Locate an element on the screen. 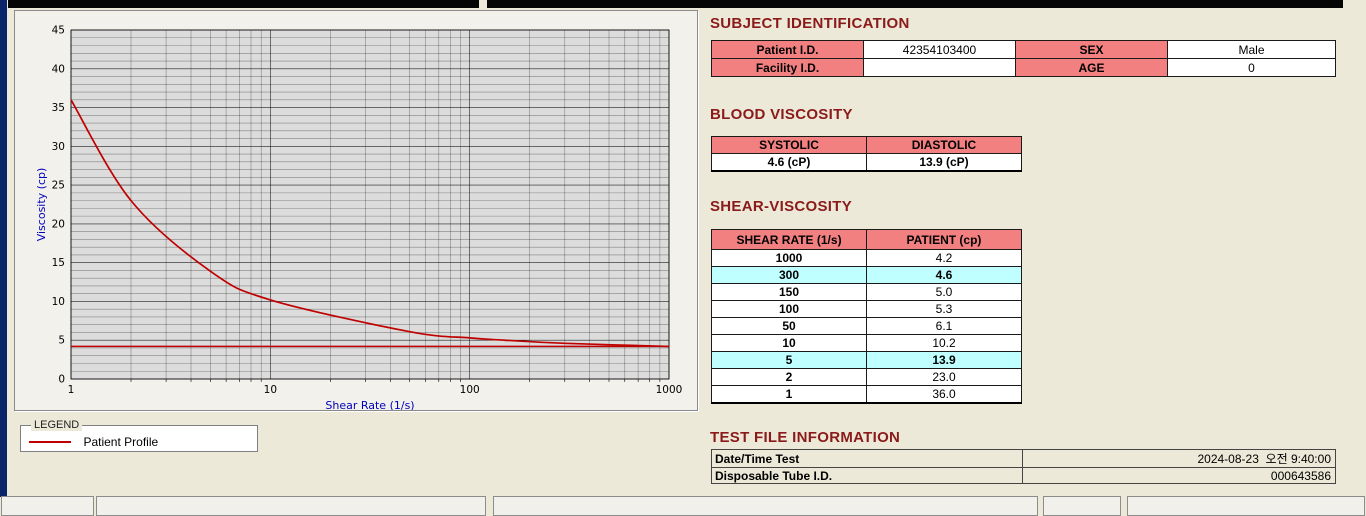 Image resolution: width=1366 pixels, height=516 pixels. legend-series-label: Patient Profile is located at coordinates (121, 441).